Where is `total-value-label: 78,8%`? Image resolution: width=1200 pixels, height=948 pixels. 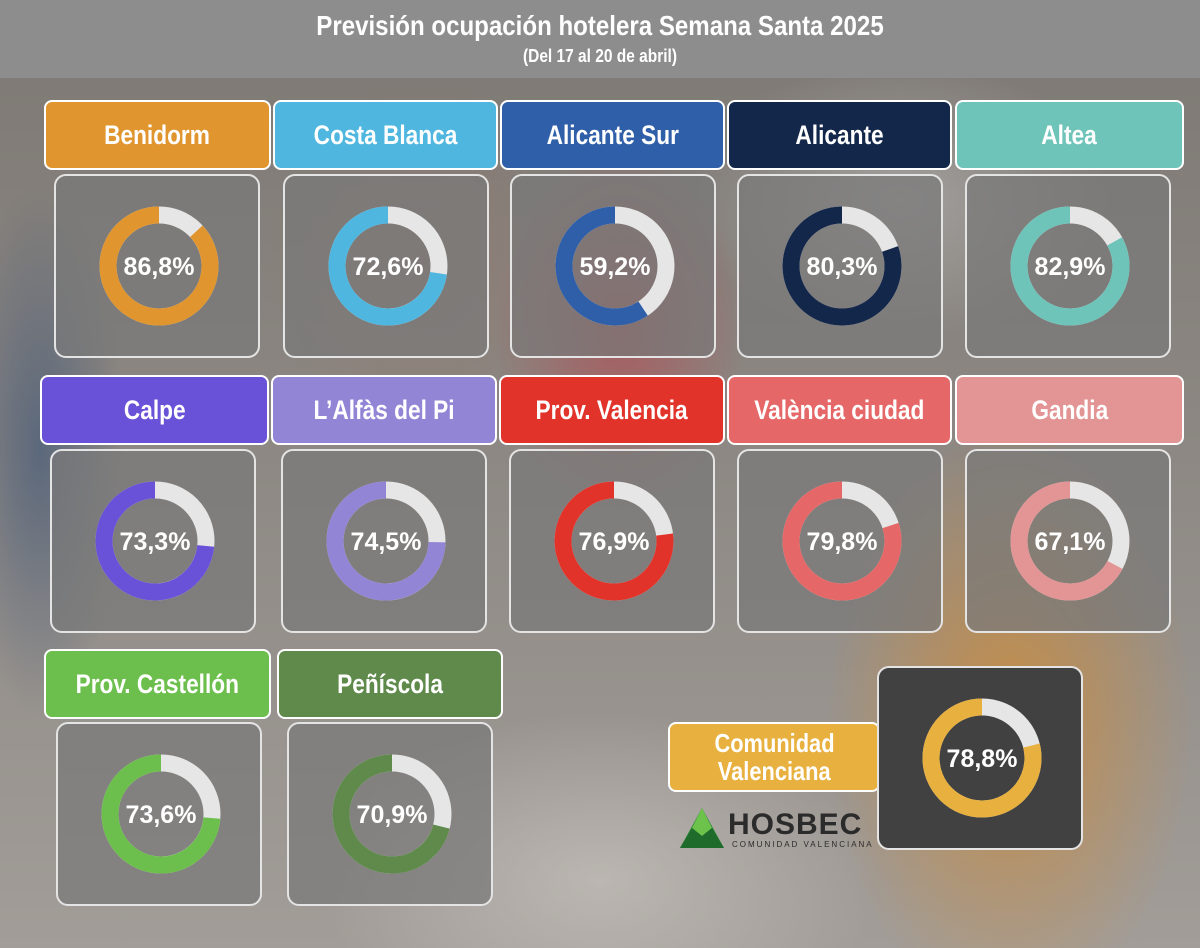 total-value-label: 78,8% is located at coordinates (982, 759).